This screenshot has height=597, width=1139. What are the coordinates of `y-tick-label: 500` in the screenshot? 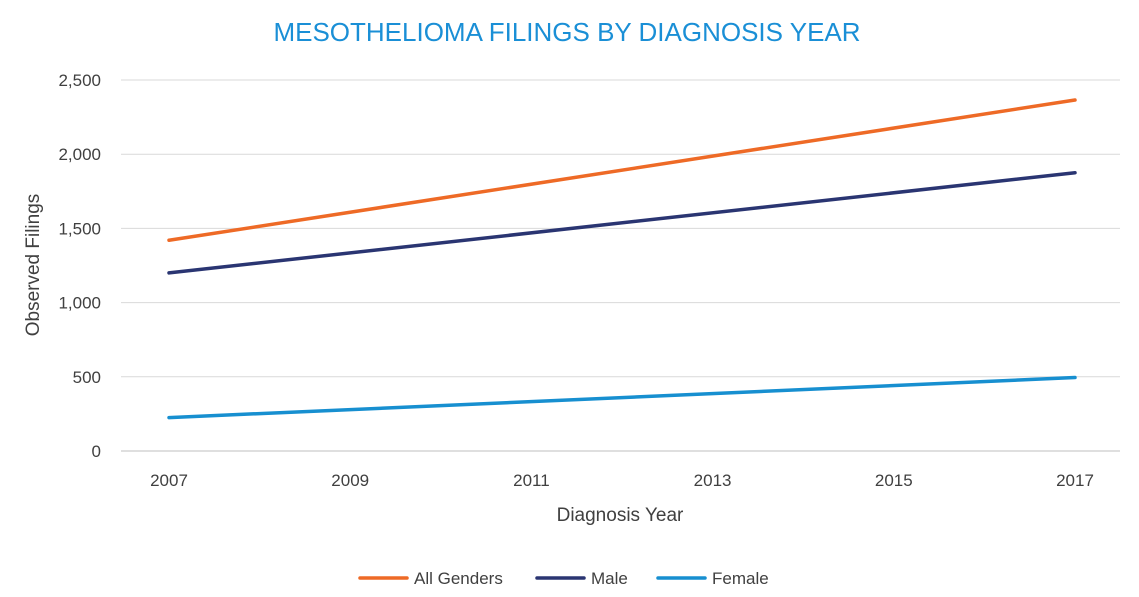 It's located at (87, 377).